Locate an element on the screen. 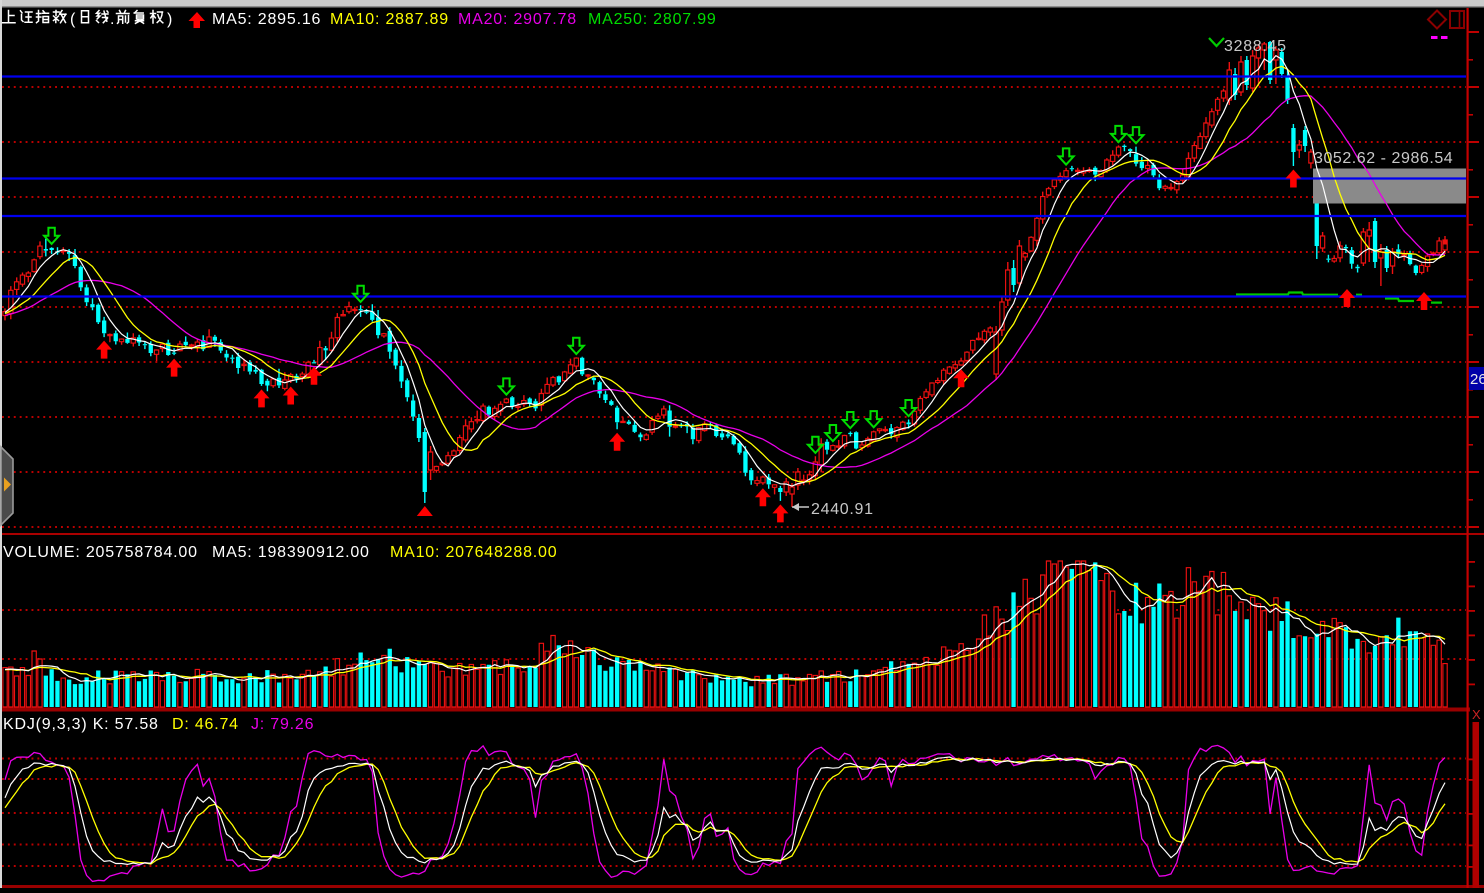  svg-text: X is located at coordinates (1476, 714).